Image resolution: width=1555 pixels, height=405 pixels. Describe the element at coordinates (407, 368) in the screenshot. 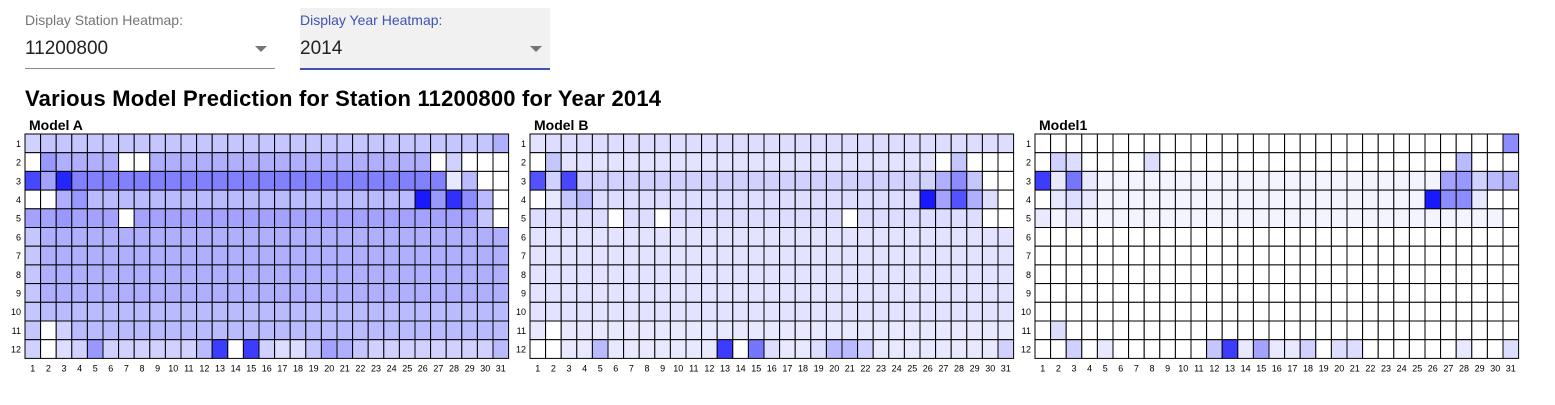

I see `x-tick-label: 25` at that location.